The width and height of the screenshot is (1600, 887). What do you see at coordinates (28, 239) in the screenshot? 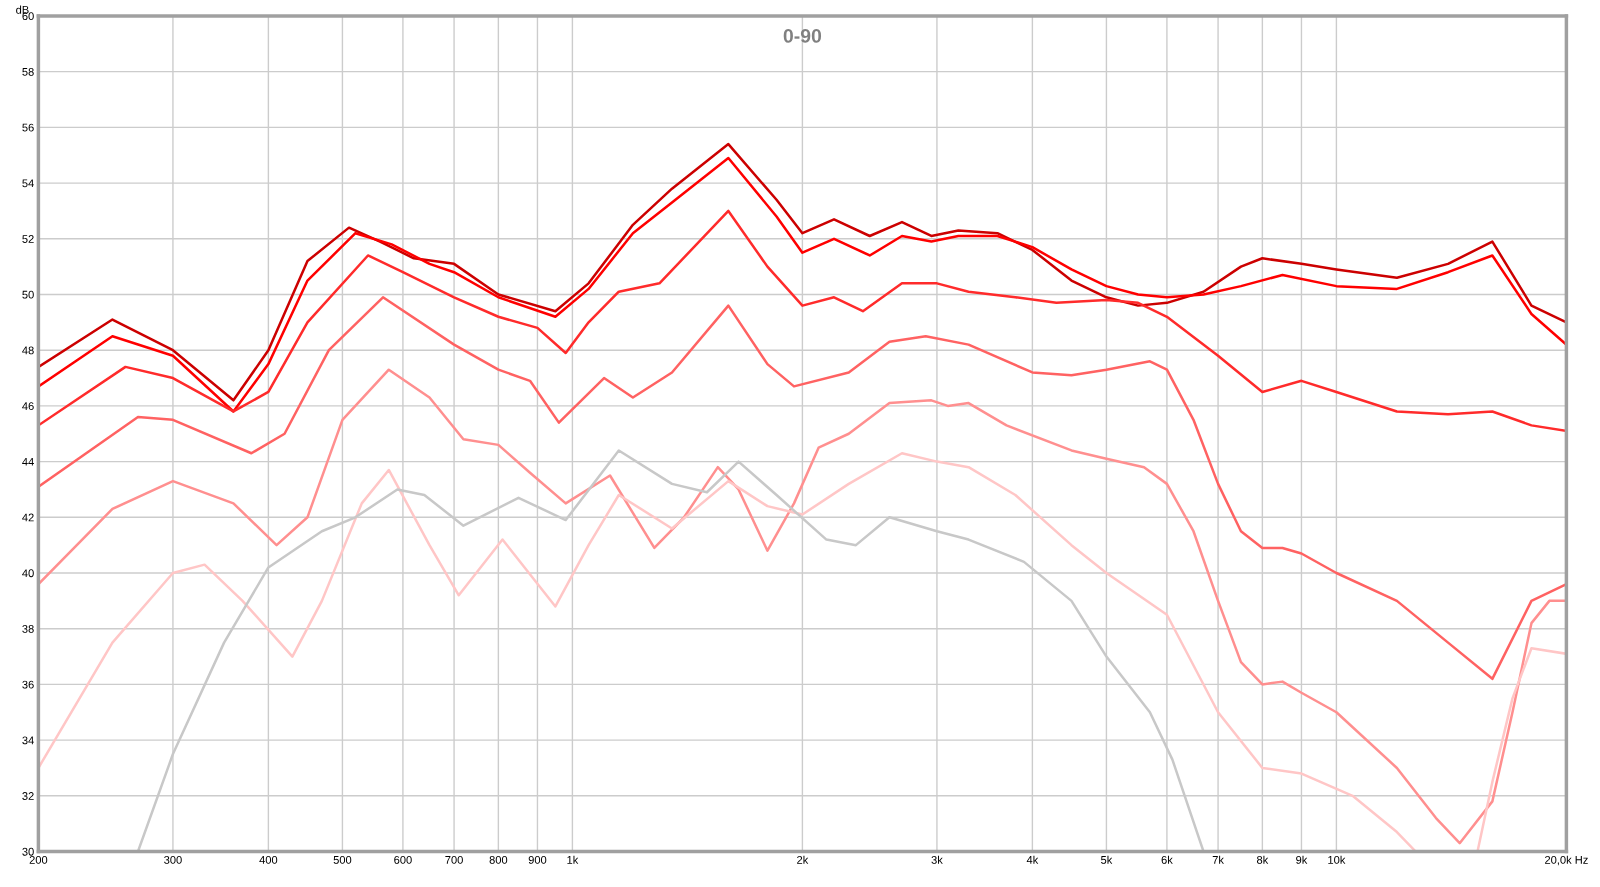
I see `y-tick-label: 52` at bounding box center [28, 239].